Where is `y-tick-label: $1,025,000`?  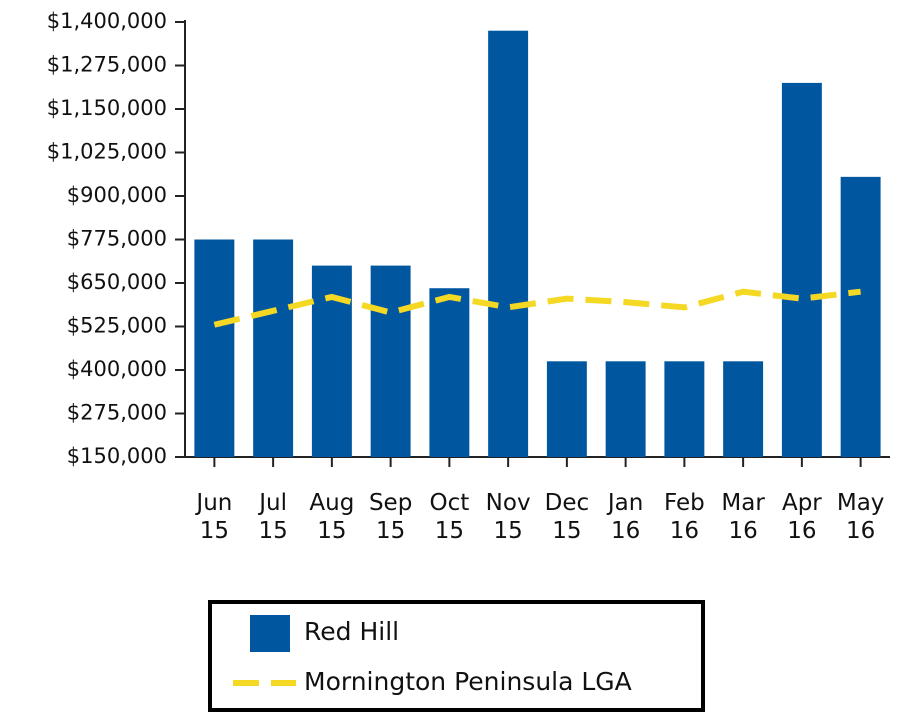 y-tick-label: $1,025,000 is located at coordinates (107, 152).